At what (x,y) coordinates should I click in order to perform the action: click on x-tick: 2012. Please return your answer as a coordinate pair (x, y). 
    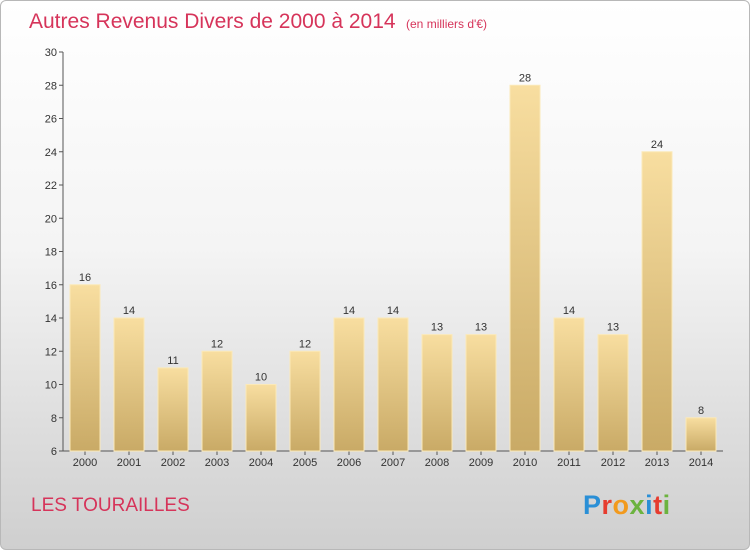
    Looking at the image, I should click on (613, 460).